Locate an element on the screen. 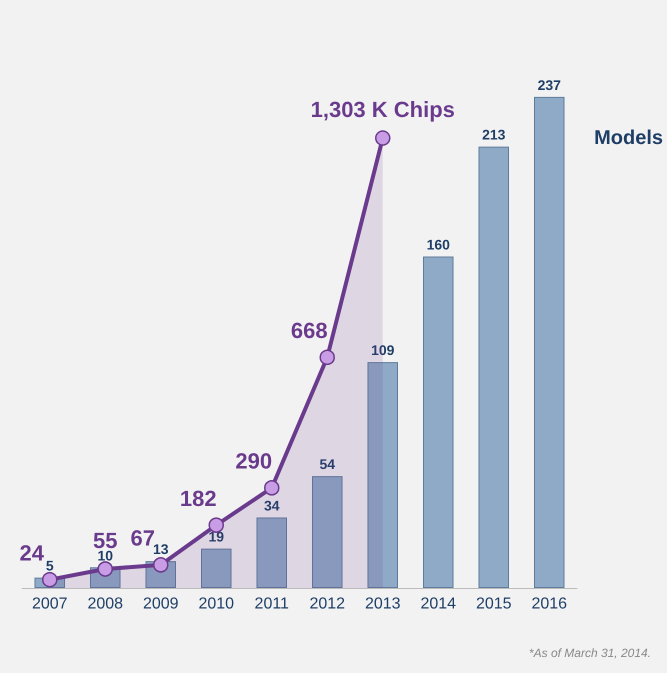 This screenshot has width=667, height=673. data-label: 5 is located at coordinates (50, 566).